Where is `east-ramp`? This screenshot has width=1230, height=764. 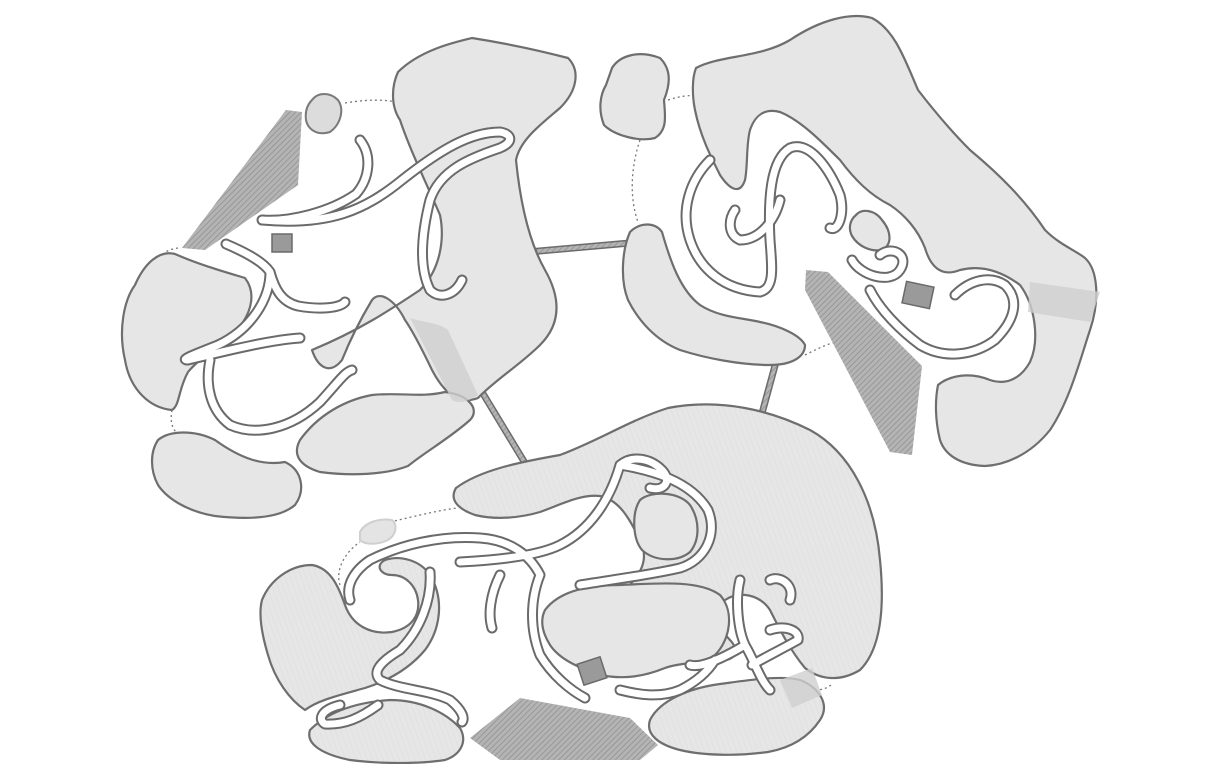 east-ramp is located at coordinates (863, 362).